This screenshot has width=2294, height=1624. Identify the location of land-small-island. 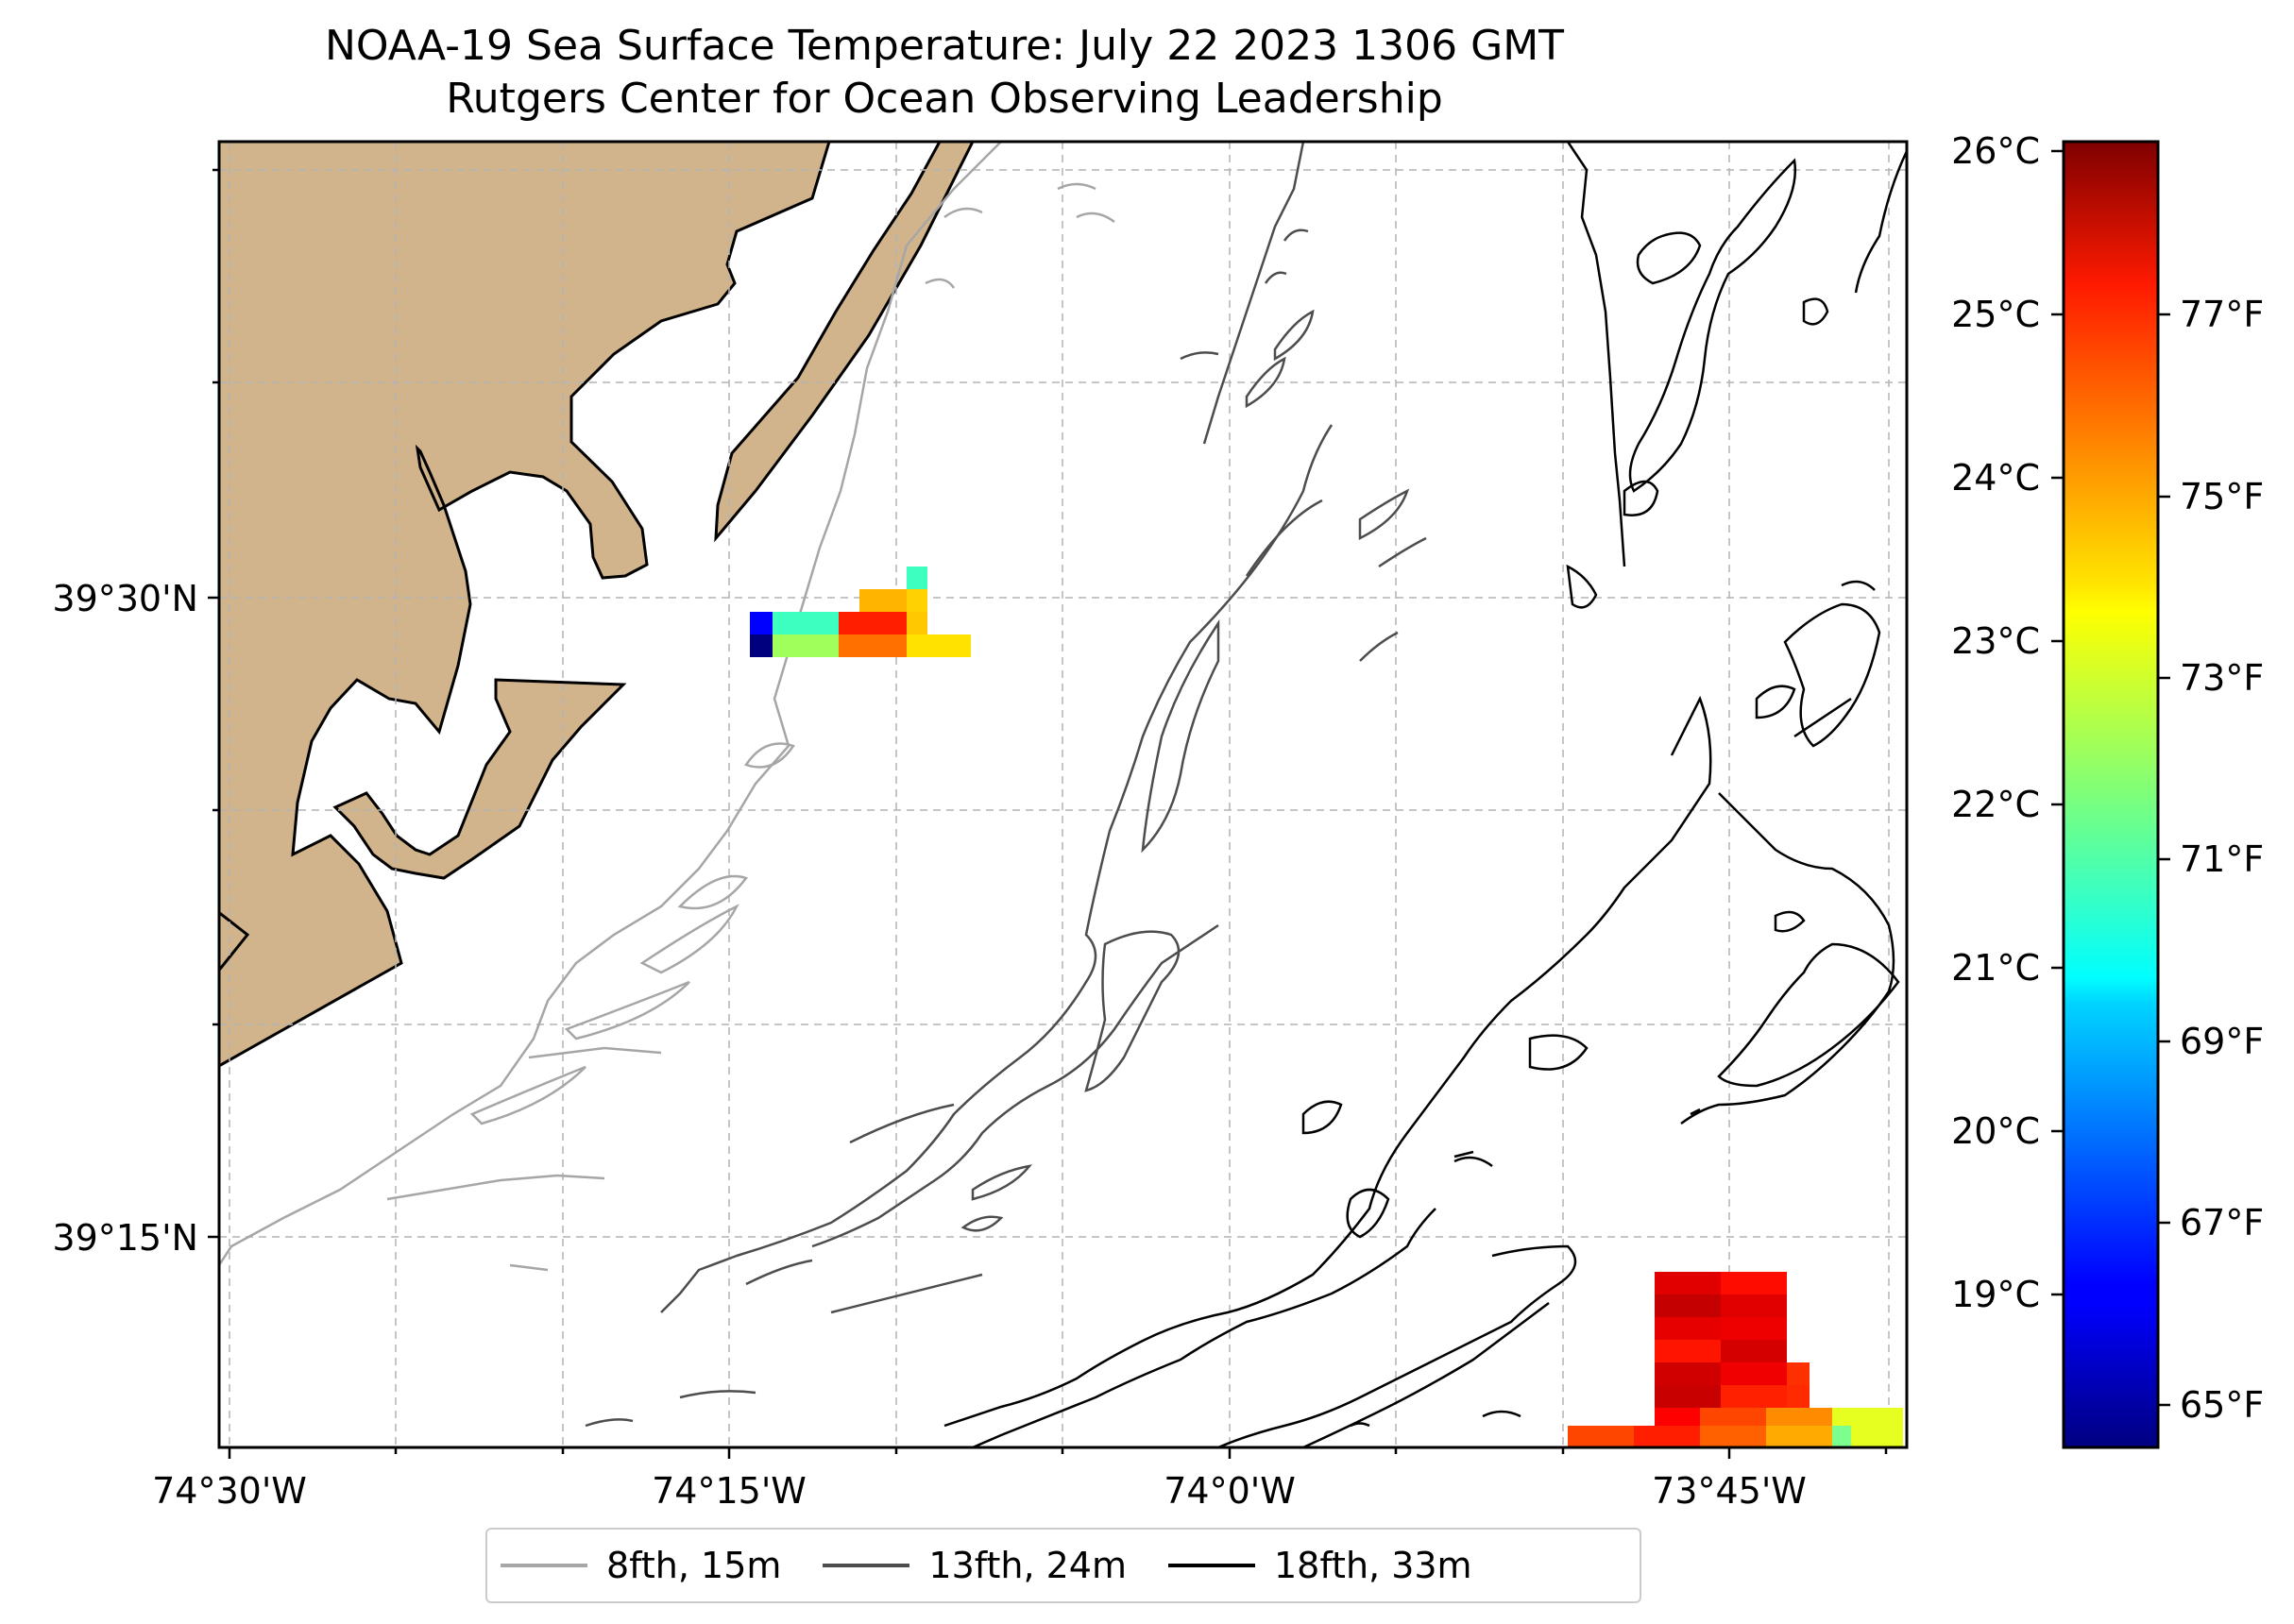
(234, 941).